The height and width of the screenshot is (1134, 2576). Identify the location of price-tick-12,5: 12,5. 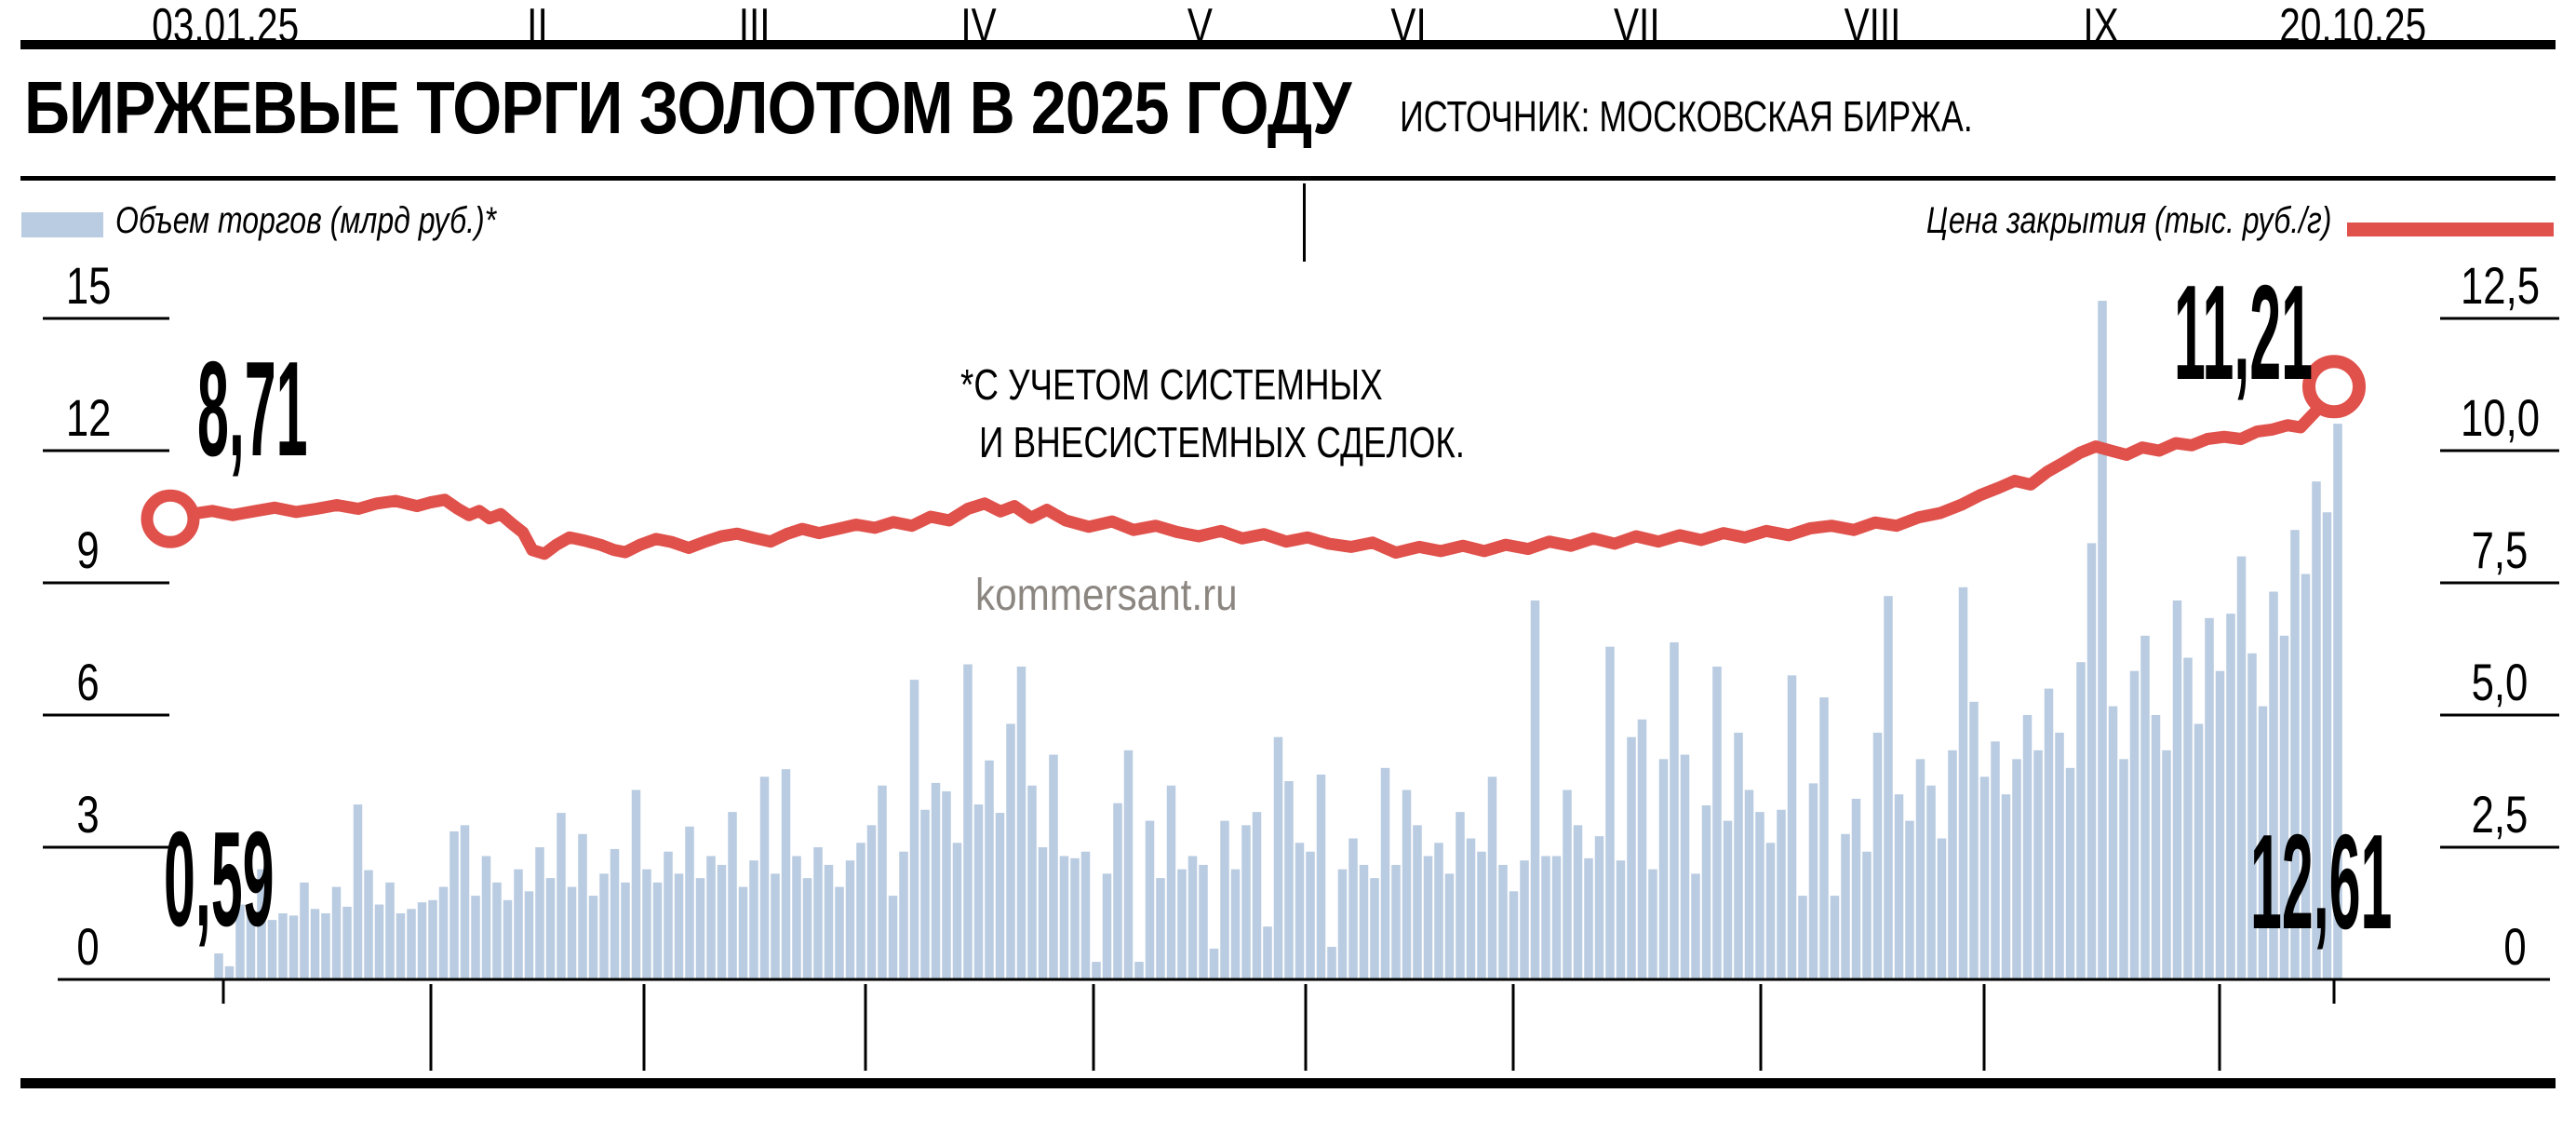
(2499, 286).